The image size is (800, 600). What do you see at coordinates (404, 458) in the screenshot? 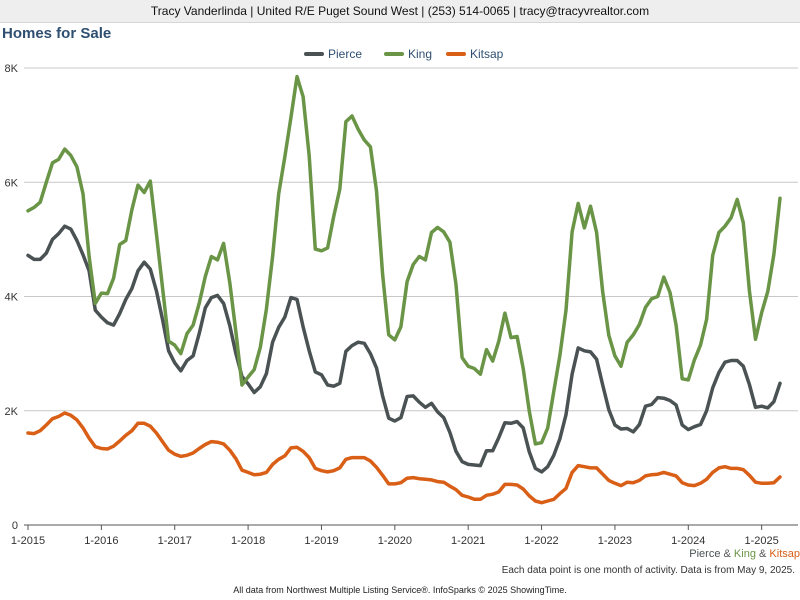
I see `series-line-kitsap` at bounding box center [404, 458].